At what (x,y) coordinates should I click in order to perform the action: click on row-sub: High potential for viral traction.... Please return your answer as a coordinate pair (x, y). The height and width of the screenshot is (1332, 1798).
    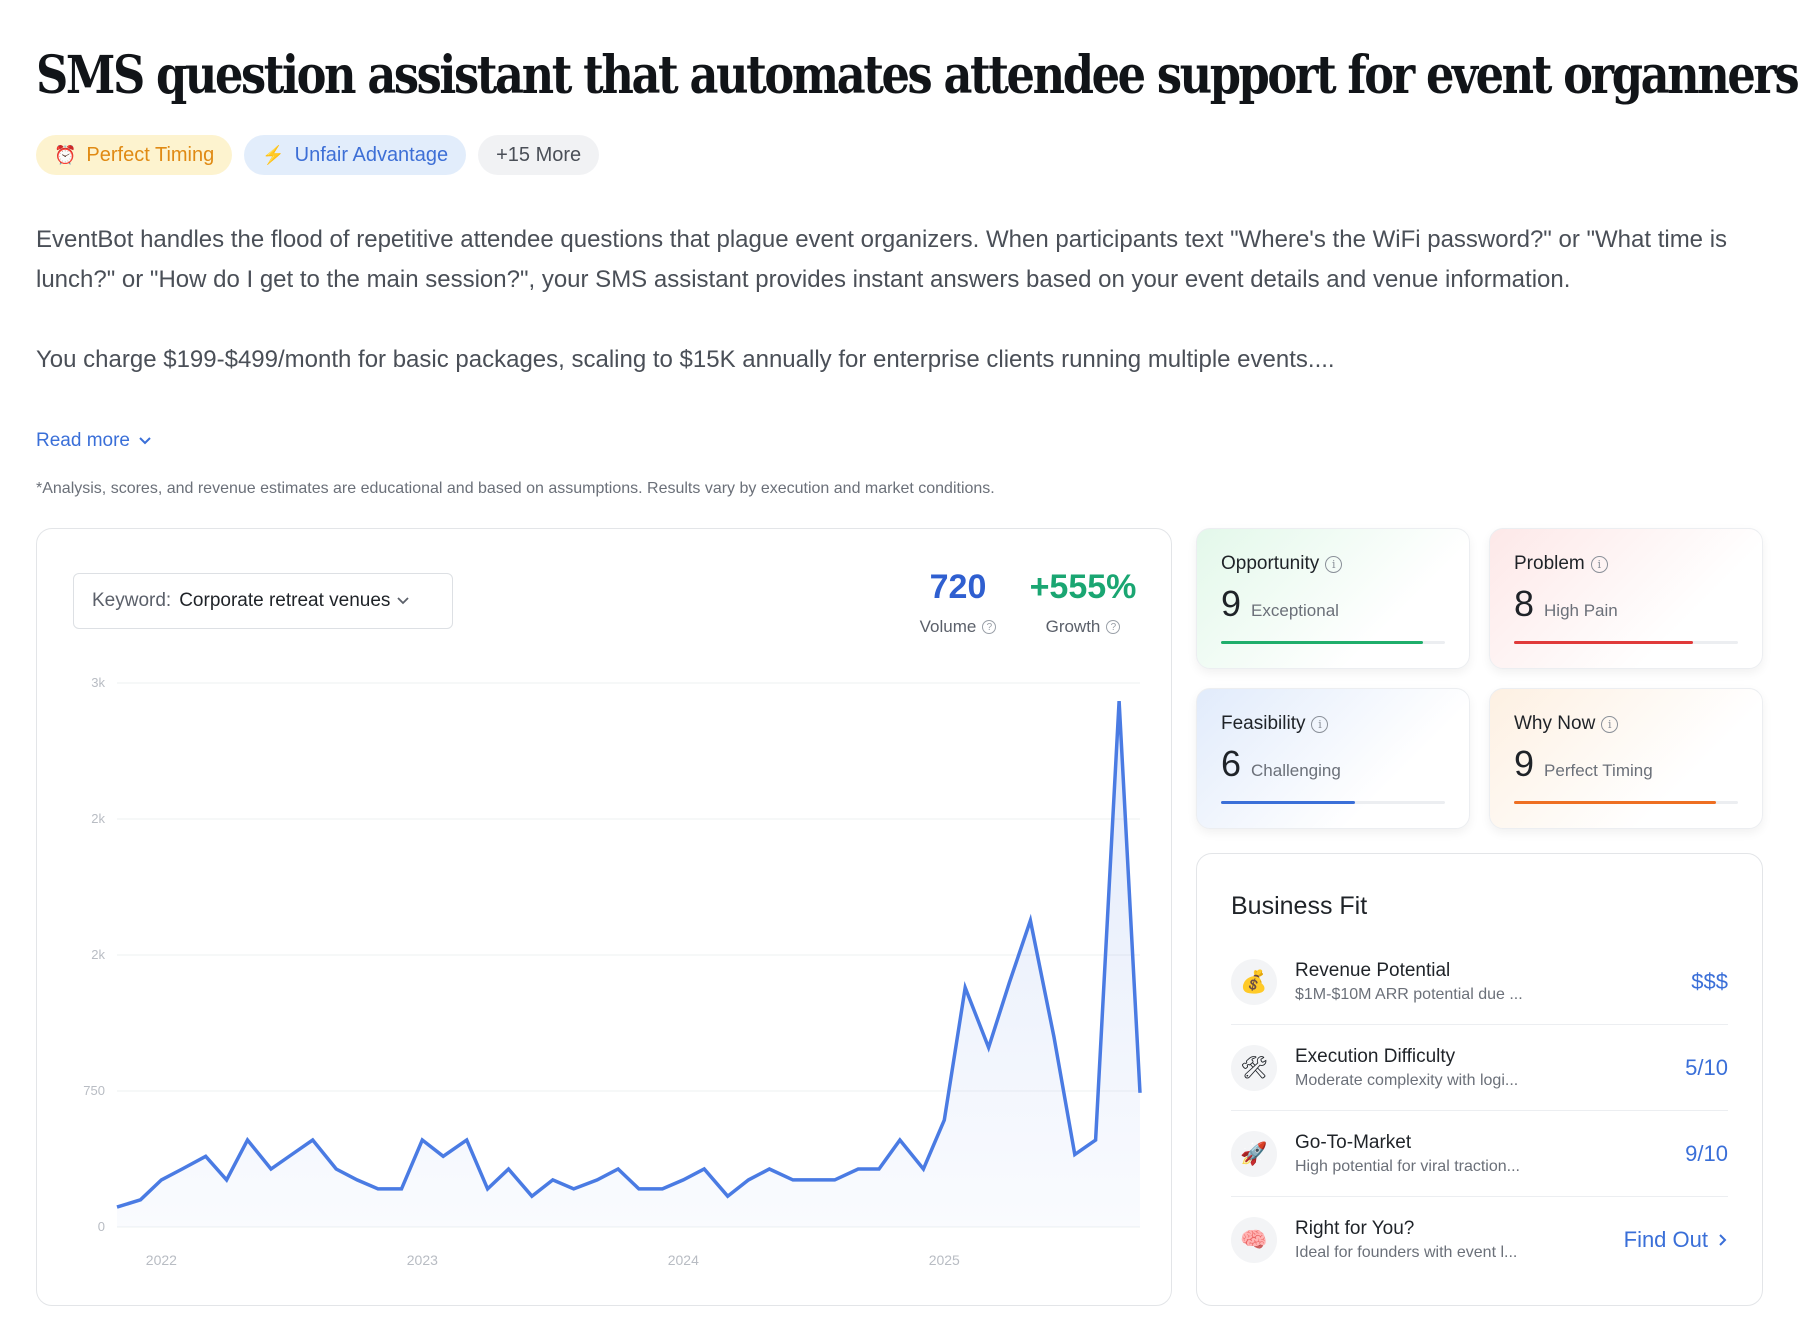
    Looking at the image, I should click on (1407, 1166).